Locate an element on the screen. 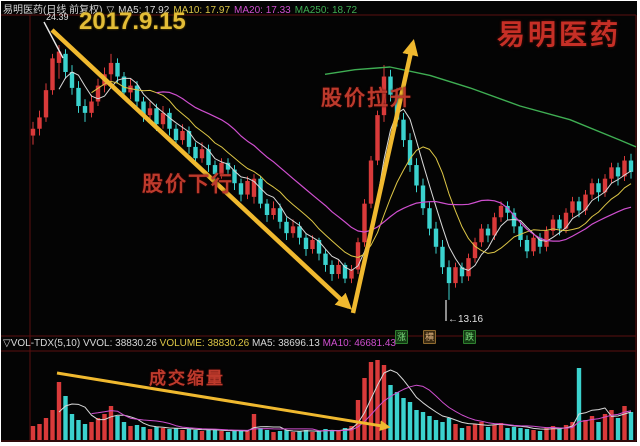 The height and width of the screenshot is (446, 640). marker-badge-flat: 横 is located at coordinates (429, 337).